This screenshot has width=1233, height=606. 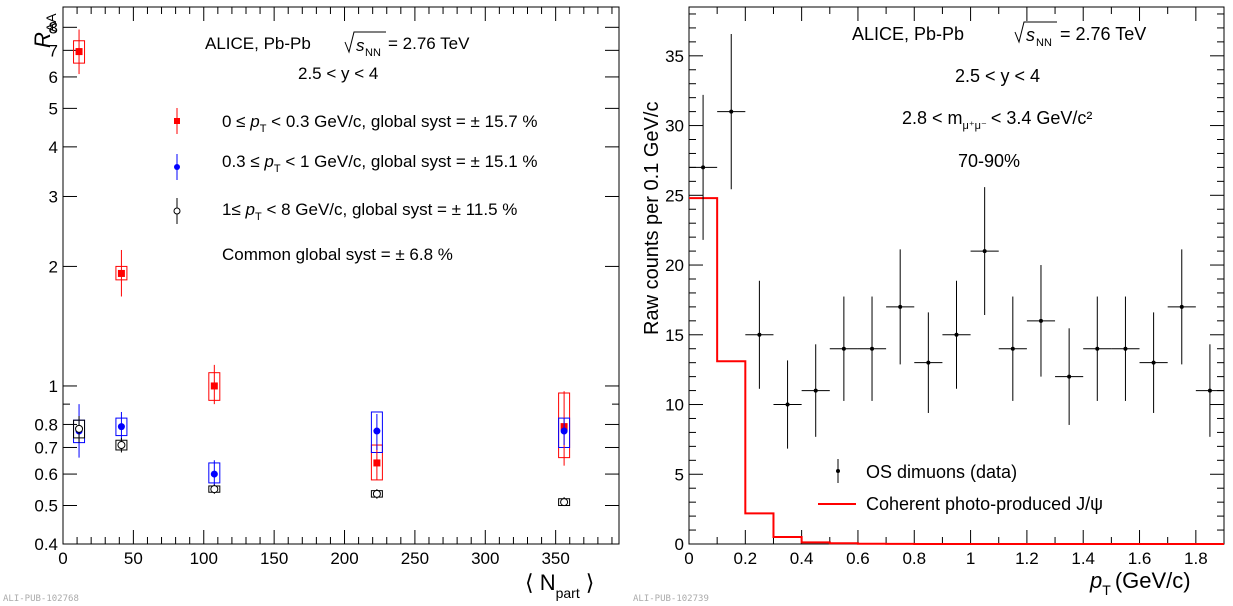 What do you see at coordinates (671, 599) in the screenshot?
I see `right-pub-id: ALI-PUB-102739` at bounding box center [671, 599].